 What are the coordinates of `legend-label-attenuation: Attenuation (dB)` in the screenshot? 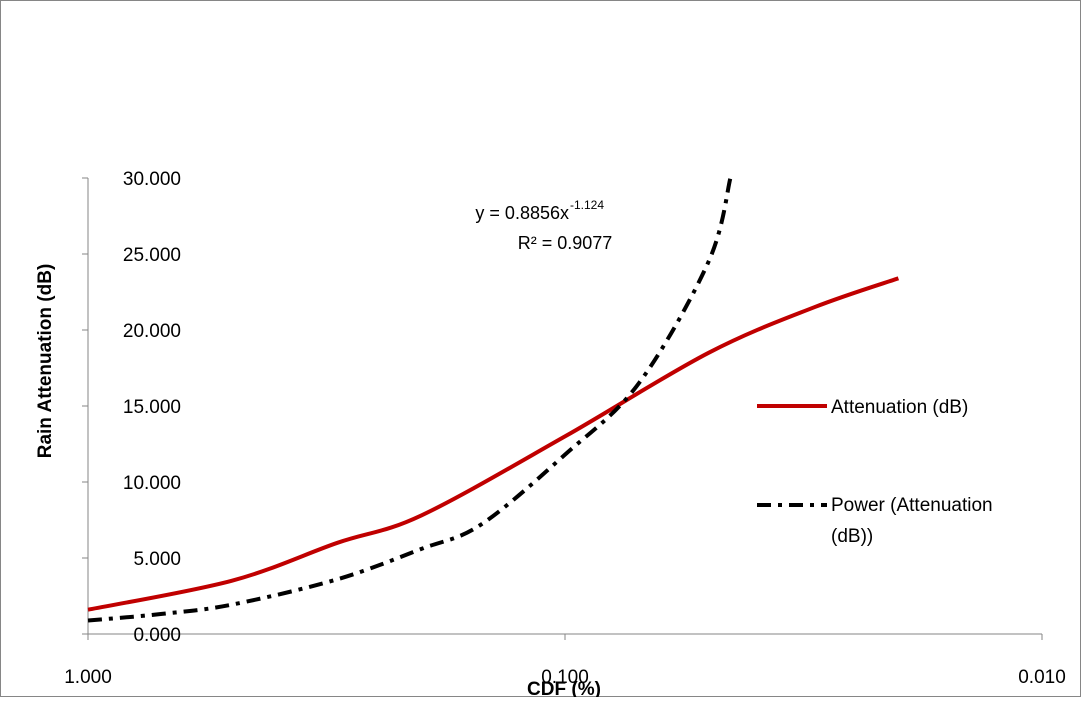 It's located at (899, 407).